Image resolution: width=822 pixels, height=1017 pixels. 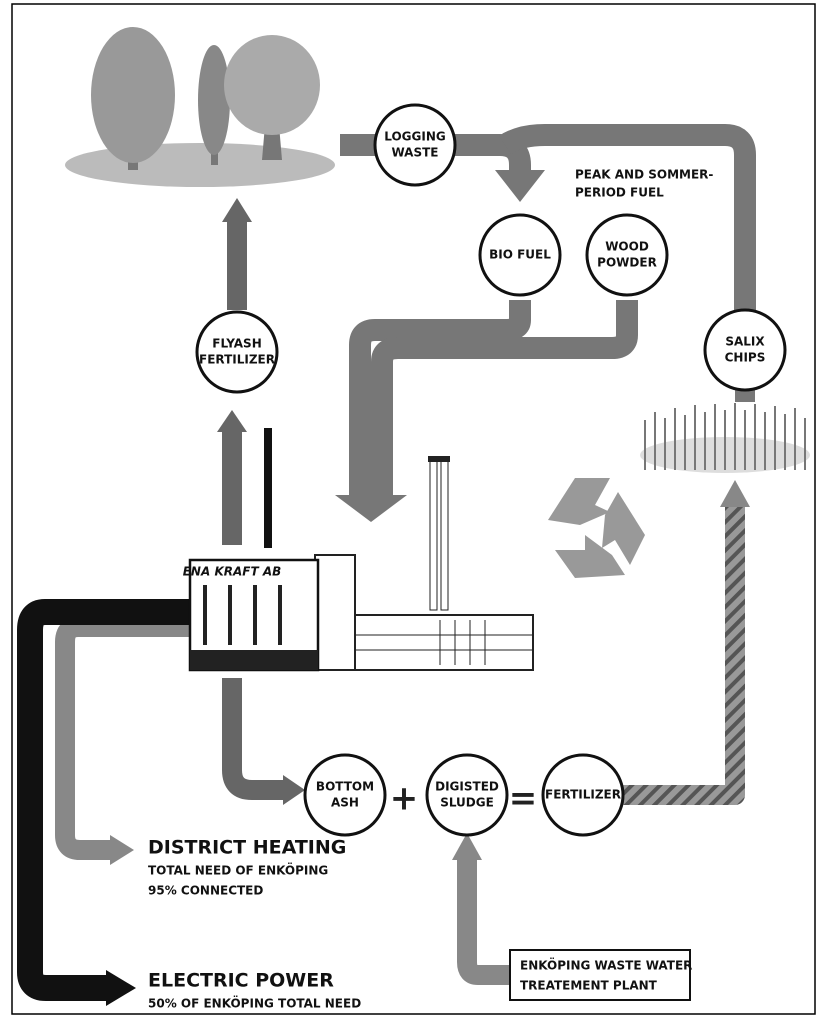 I want to click on power-plant: ENA KRAFT AB, so click(x=358, y=550).